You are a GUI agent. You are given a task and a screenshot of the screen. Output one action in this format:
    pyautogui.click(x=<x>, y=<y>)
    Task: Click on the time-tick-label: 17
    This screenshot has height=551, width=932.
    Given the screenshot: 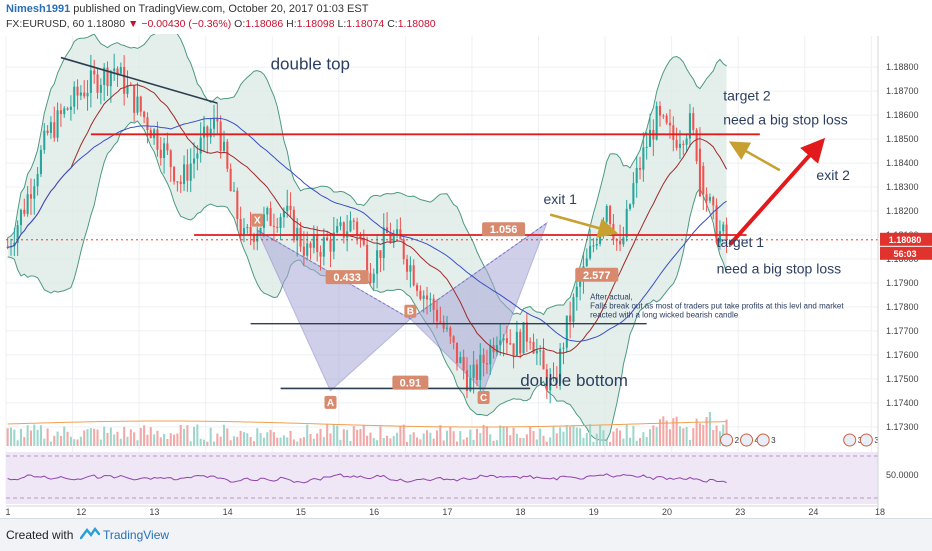 What is the action you would take?
    pyautogui.click(x=447, y=512)
    